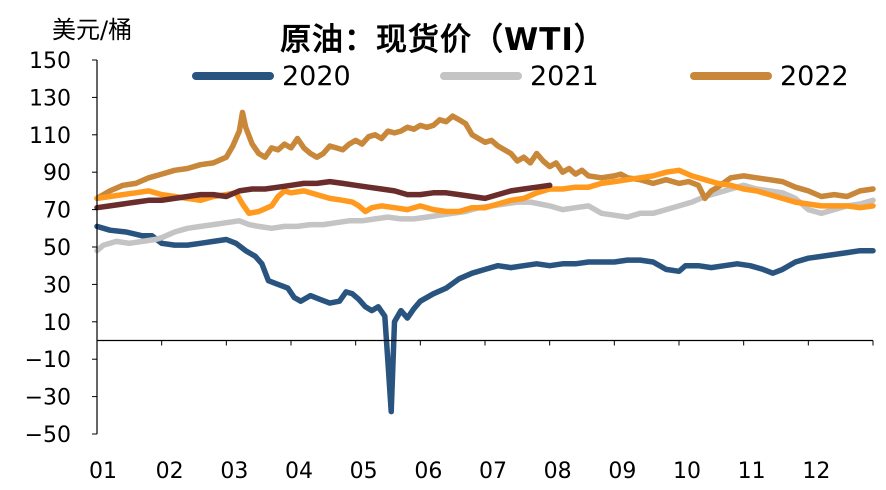 This screenshot has height=490, width=886. Describe the element at coordinates (364, 471) in the screenshot. I see `x-tick-label: 05` at that location.